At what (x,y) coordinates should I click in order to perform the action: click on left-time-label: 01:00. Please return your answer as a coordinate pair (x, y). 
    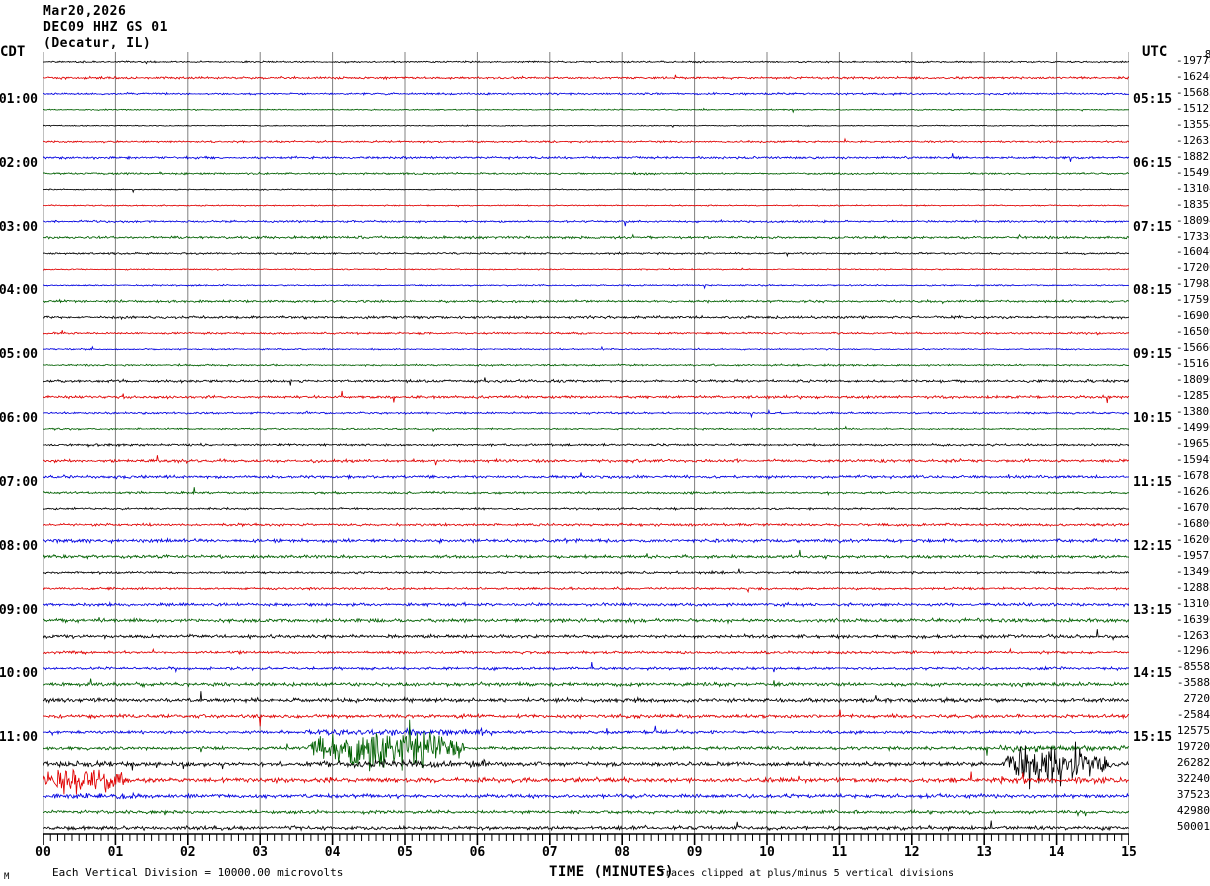
    Looking at the image, I should click on (19, 99).